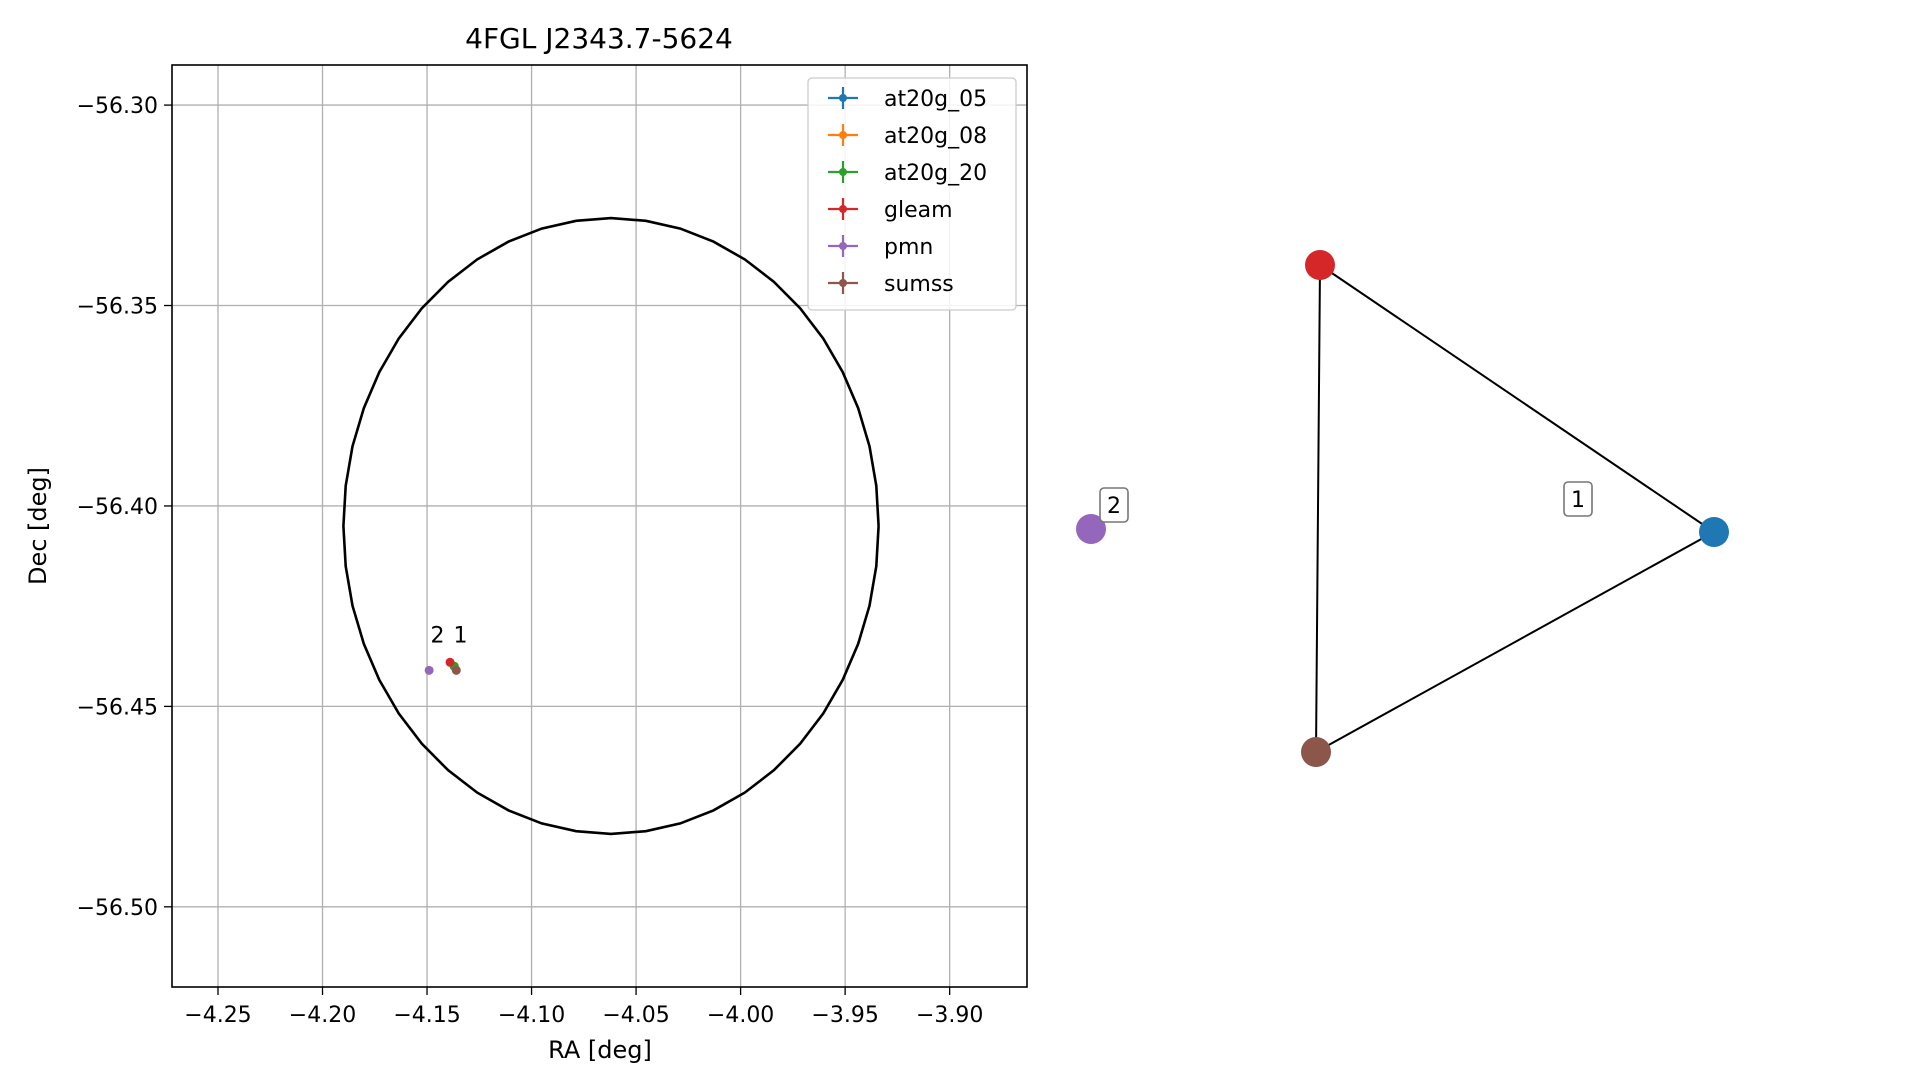 The image size is (1919, 1080). Describe the element at coordinates (38, 526) in the screenshot. I see `y-axis-label: Dec [deg]` at that location.